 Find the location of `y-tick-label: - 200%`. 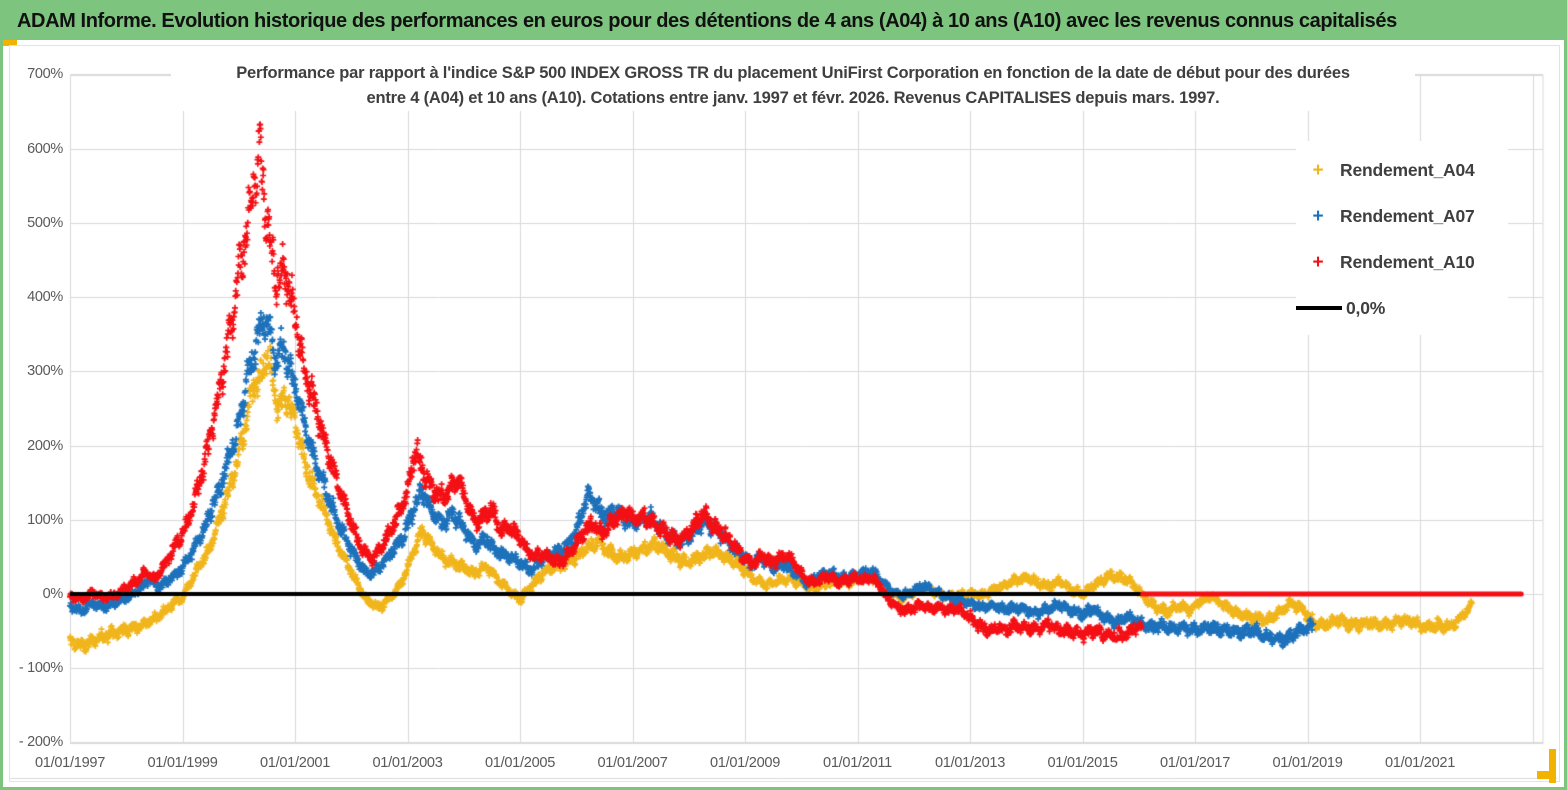

y-tick-label: - 200% is located at coordinates (40, 742).